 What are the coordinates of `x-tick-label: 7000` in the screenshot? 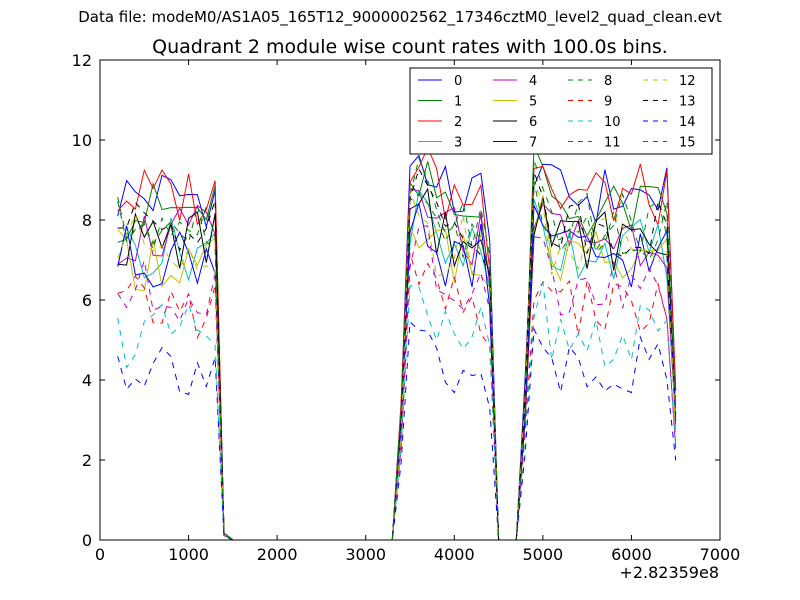 It's located at (720, 554).